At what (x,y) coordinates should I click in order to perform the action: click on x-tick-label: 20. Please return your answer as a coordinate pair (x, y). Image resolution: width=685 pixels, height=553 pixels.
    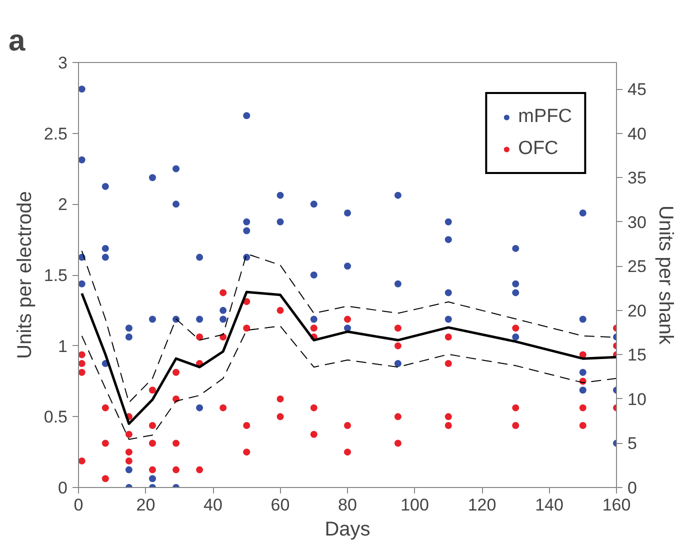
    Looking at the image, I should click on (146, 505).